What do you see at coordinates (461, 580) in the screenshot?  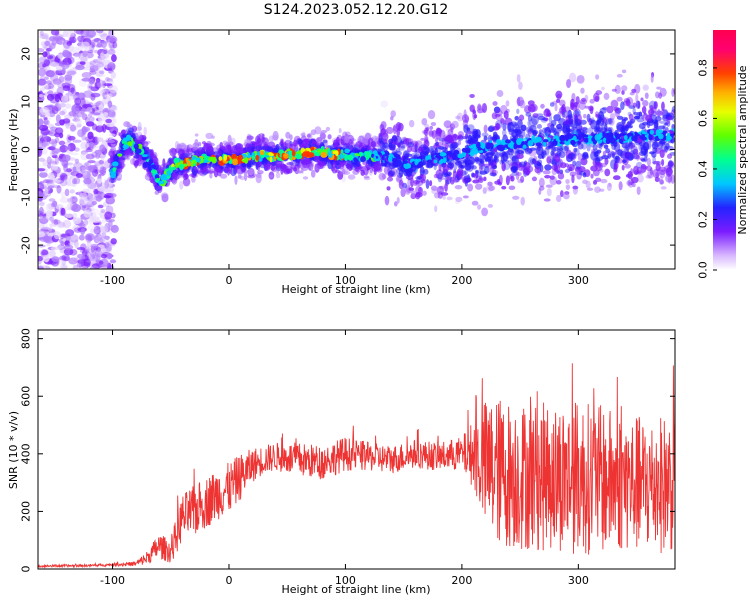 I see `x-tick-label: 200` at bounding box center [461, 580].